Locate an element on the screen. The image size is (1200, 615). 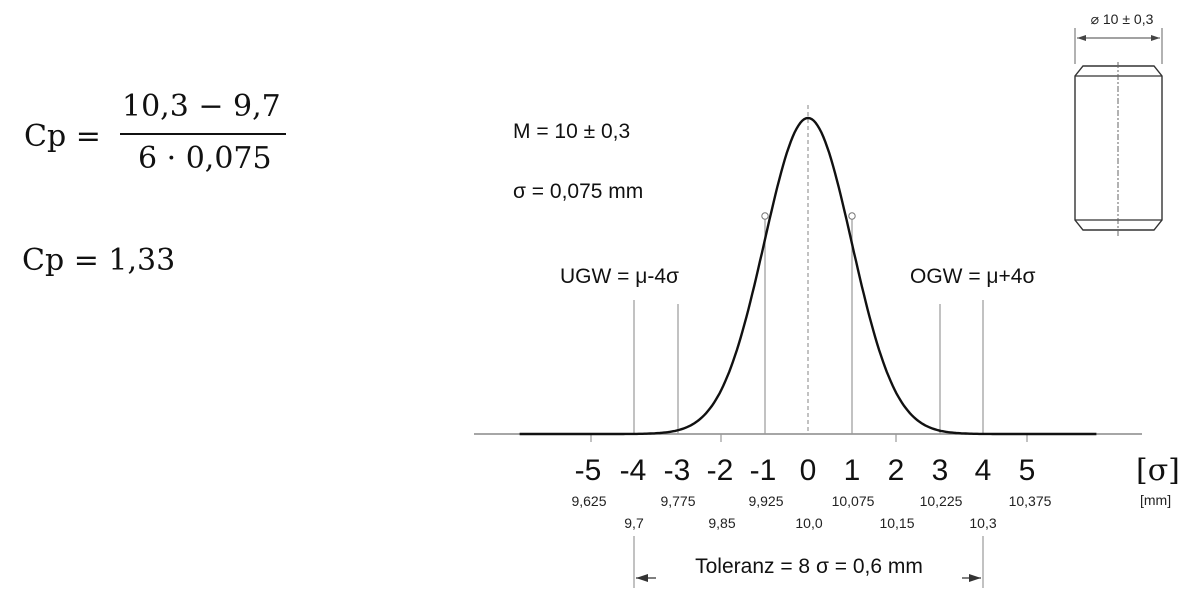
cylinder-part-drawing: ⌀ 10 ± 0,3 is located at coordinates (1118, 123).